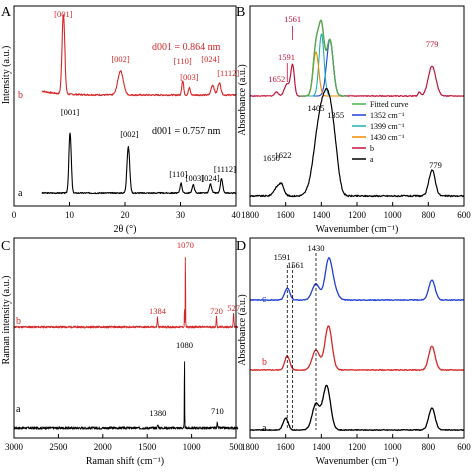 This screenshot has width=474, height=474. What do you see at coordinates (295, 265) in the screenshot?
I see `reference-label: 1561` at bounding box center [295, 265].